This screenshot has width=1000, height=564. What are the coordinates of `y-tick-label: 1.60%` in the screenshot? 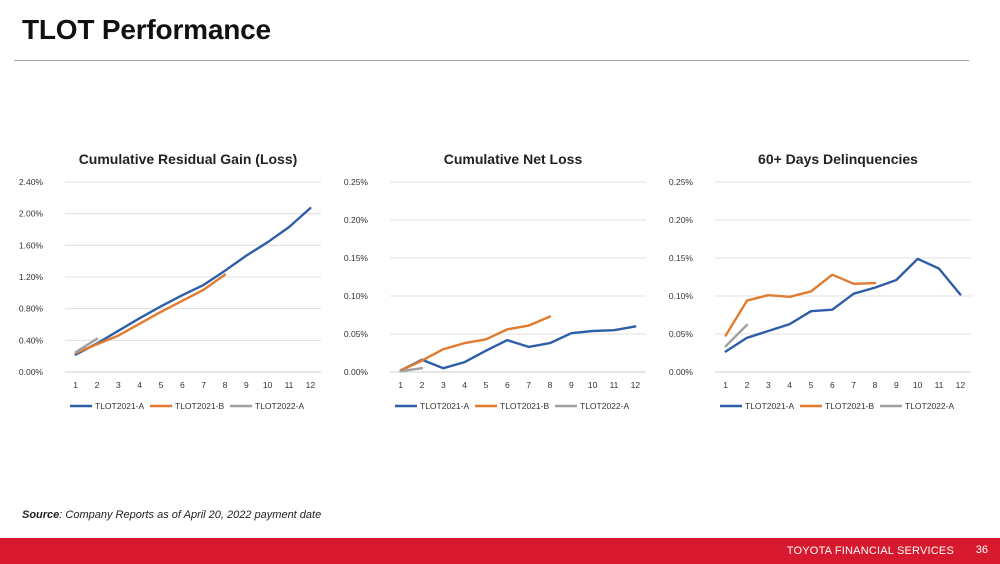 It's located at (31, 245).